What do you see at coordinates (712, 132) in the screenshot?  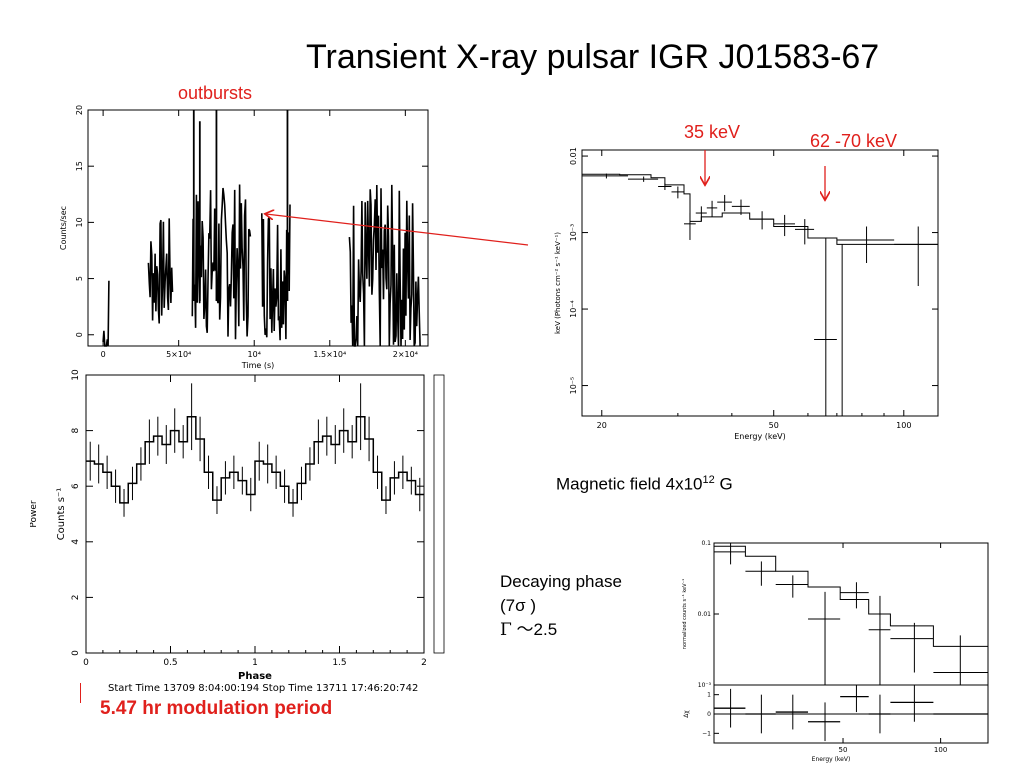 I see `kev35-label: 35 keV` at bounding box center [712, 132].